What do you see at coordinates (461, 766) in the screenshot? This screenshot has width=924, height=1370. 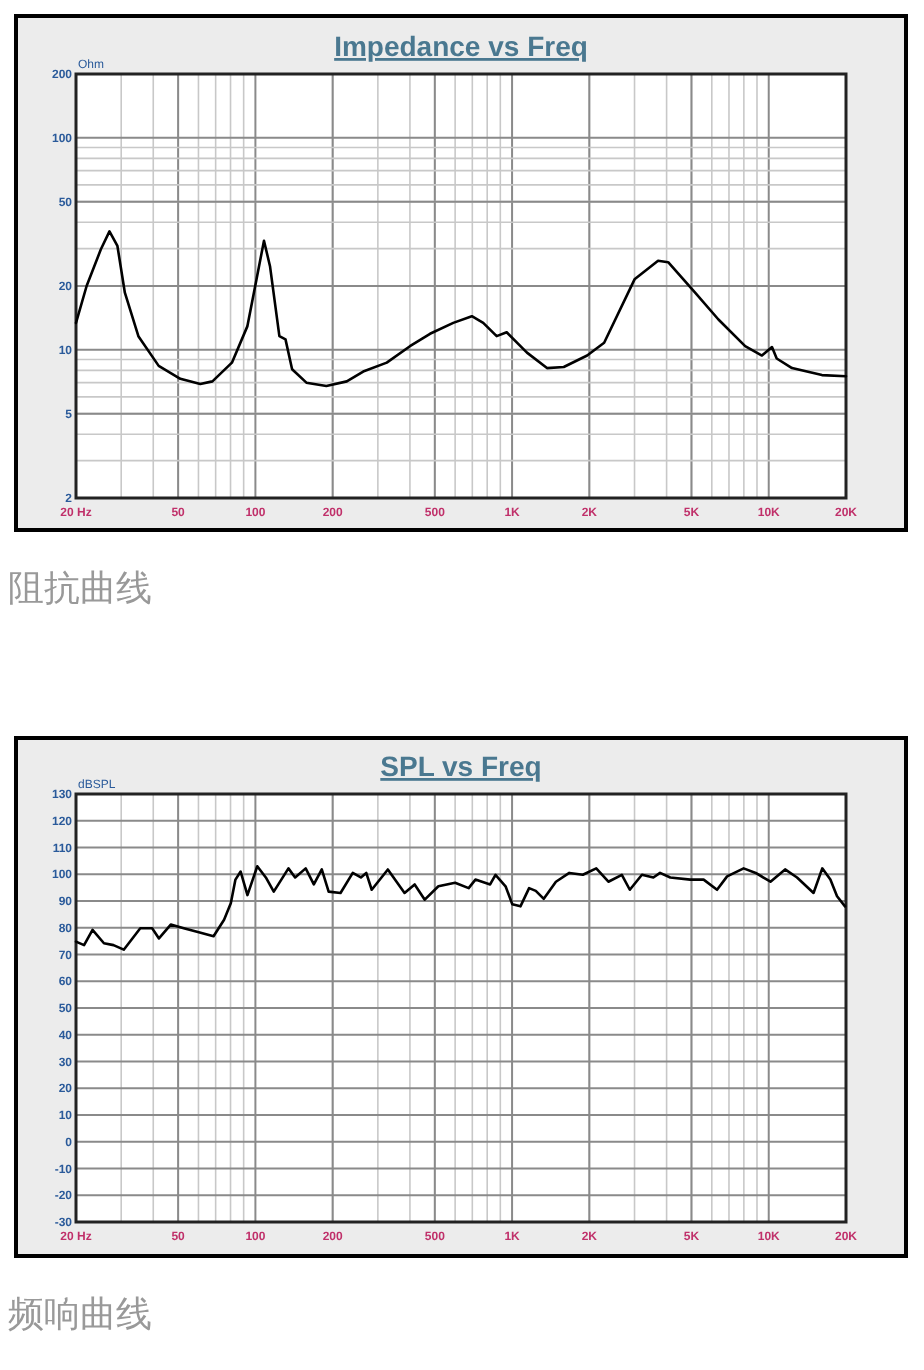 I see `chart-title: SPL vs Freq` at bounding box center [461, 766].